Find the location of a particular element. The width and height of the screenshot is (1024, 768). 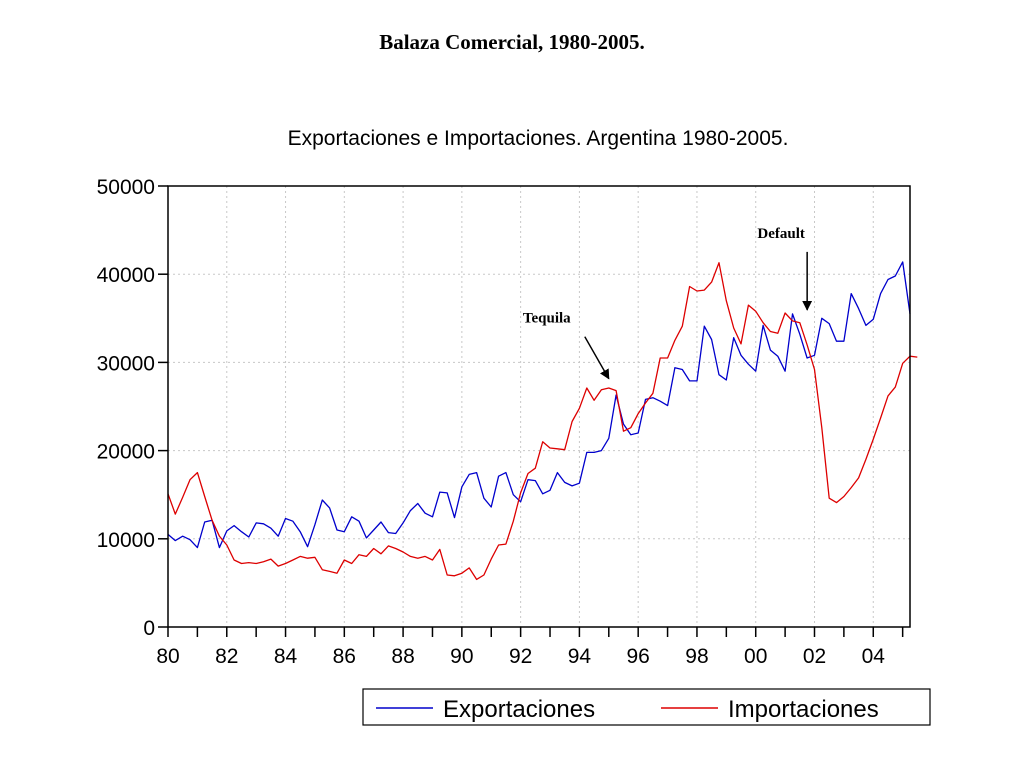

legend-box is located at coordinates (646, 707).